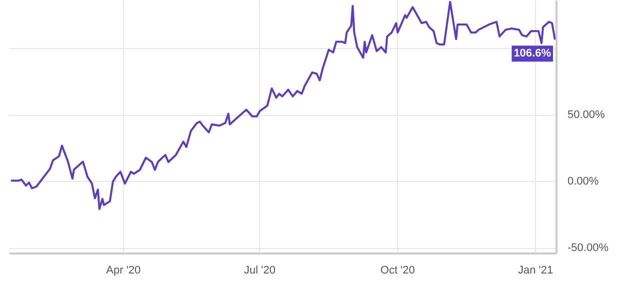  Describe the element at coordinates (397, 270) in the screenshot. I see `x-tick-label: Oct '20` at that location.